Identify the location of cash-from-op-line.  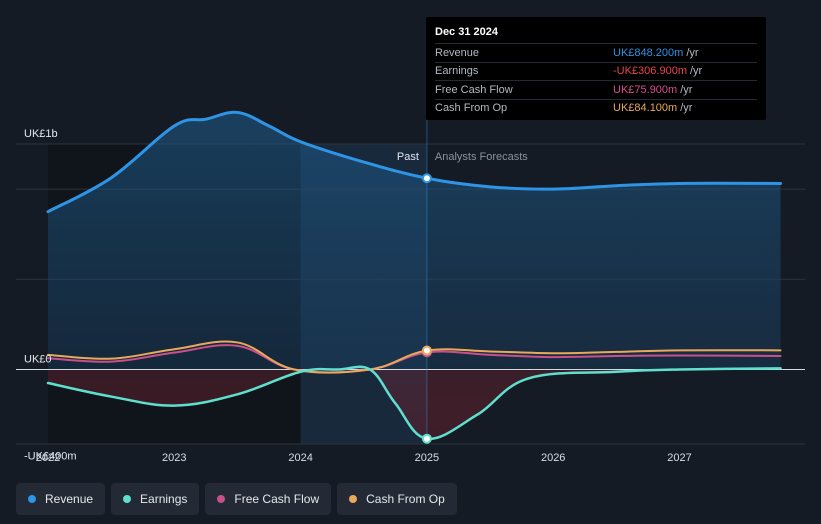
(414, 357).